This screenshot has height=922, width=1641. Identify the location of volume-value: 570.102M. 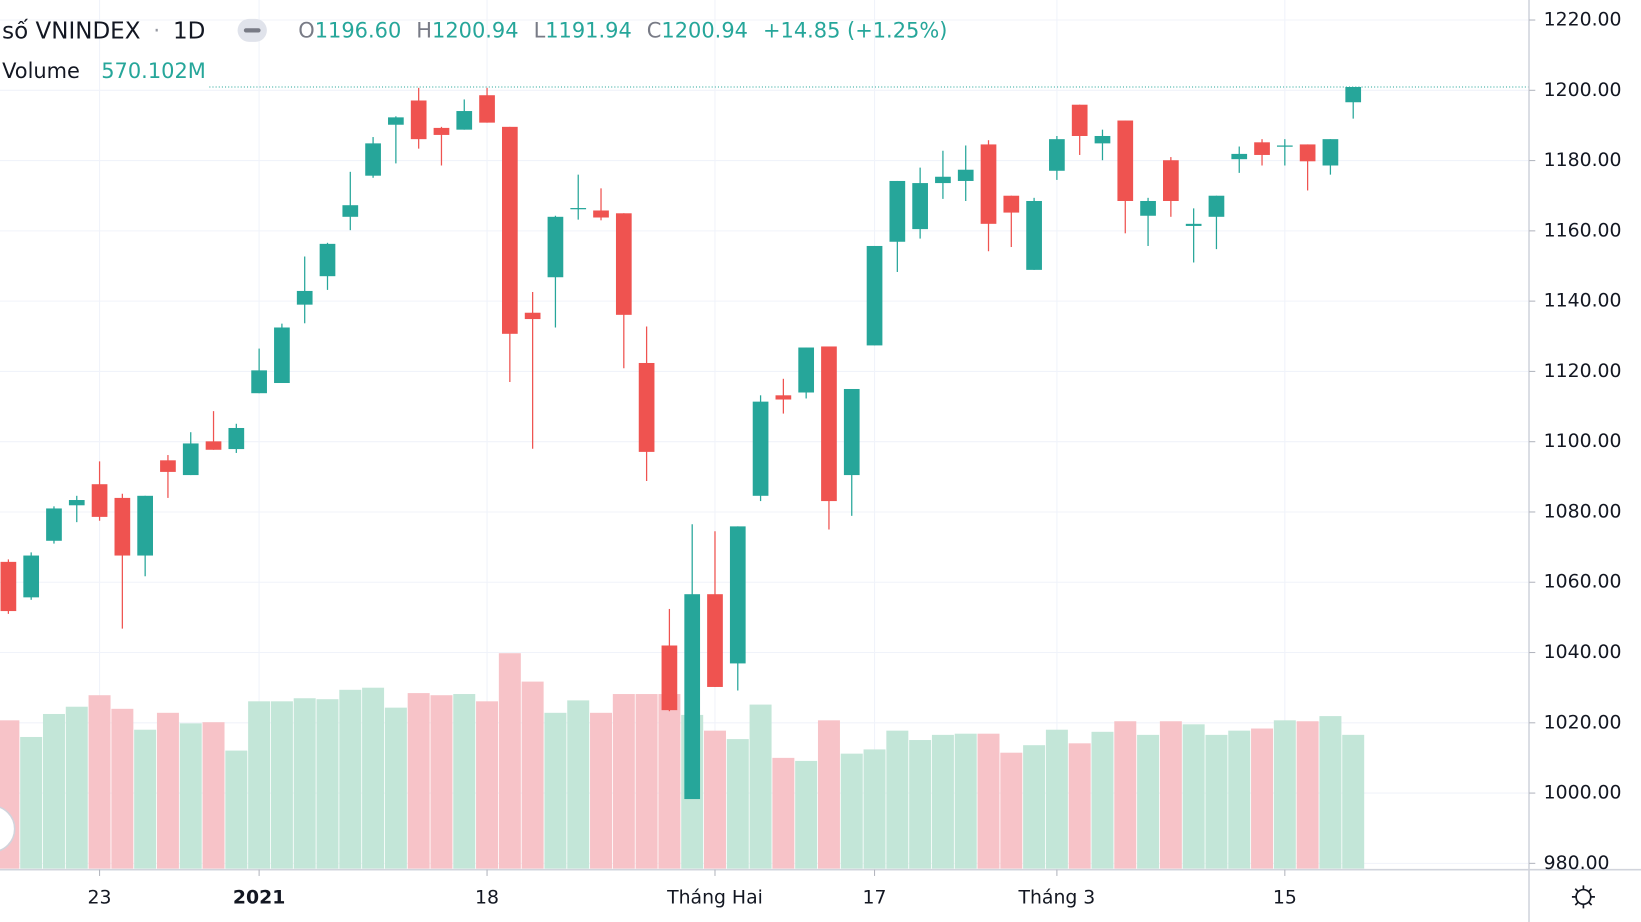
(153, 71).